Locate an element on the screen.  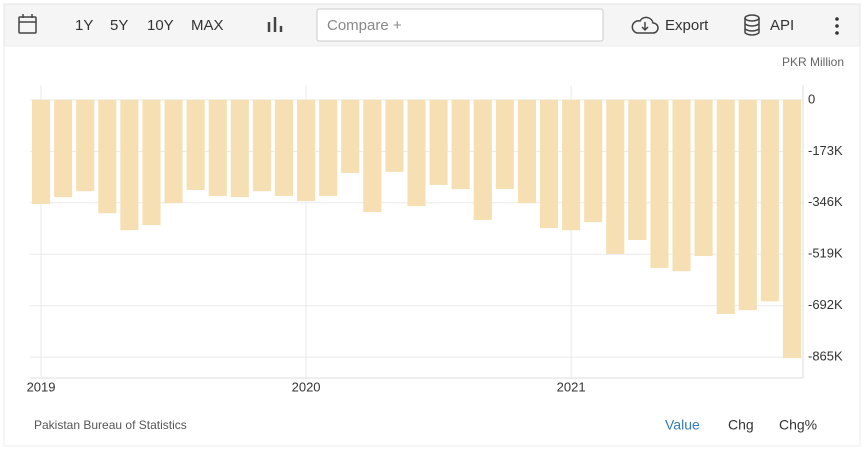
api-button: API is located at coordinates (782, 25).